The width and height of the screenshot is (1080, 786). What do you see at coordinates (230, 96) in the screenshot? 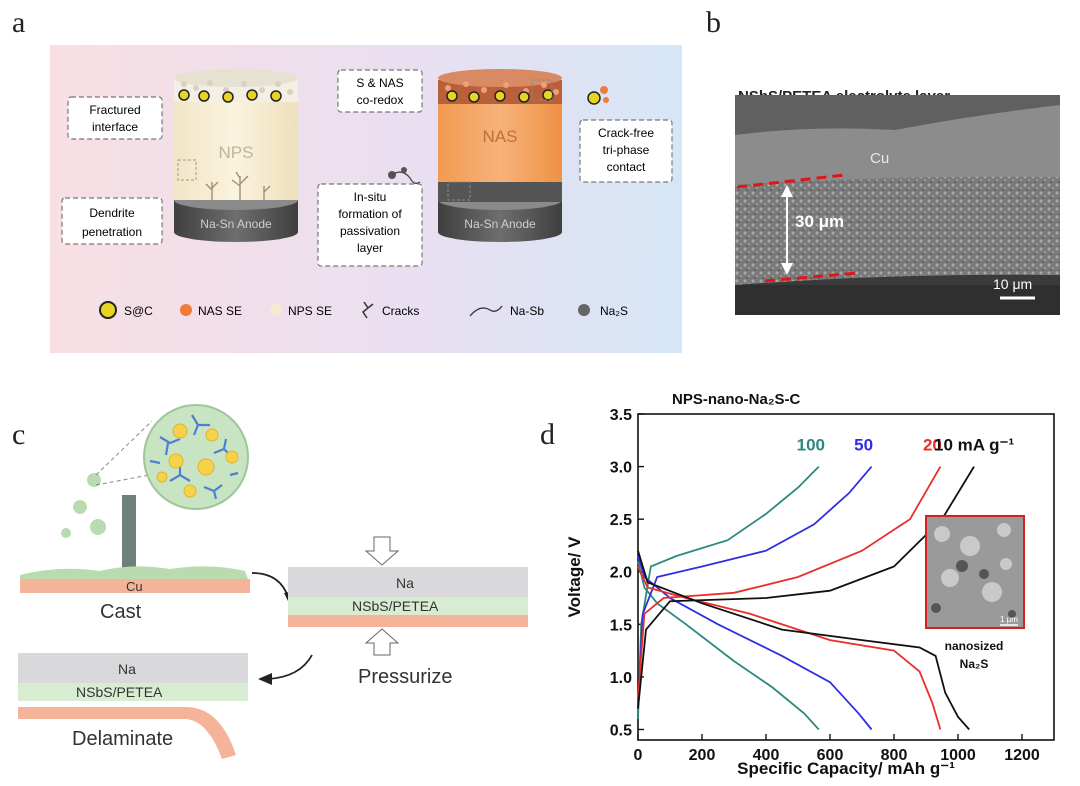
I see `sac-particle-icon` at bounding box center [230, 96].